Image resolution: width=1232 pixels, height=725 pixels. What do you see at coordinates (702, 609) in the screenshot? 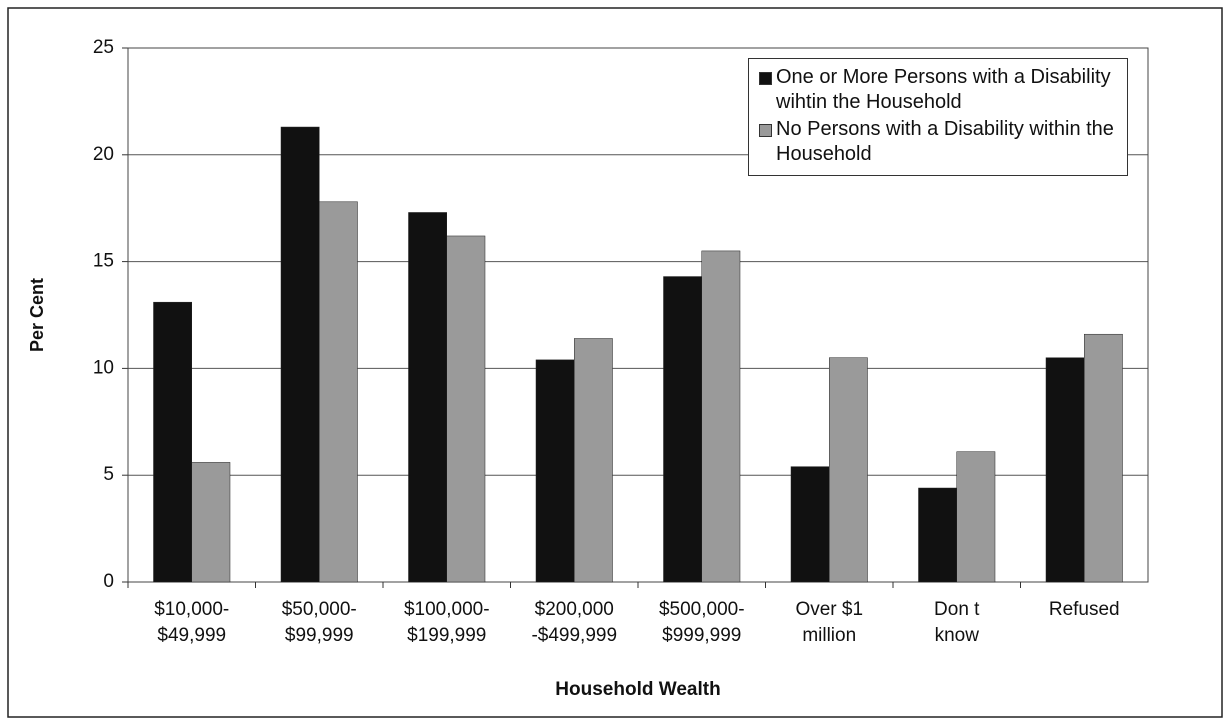
I see `x-tick-label: $500,000-` at bounding box center [702, 609].